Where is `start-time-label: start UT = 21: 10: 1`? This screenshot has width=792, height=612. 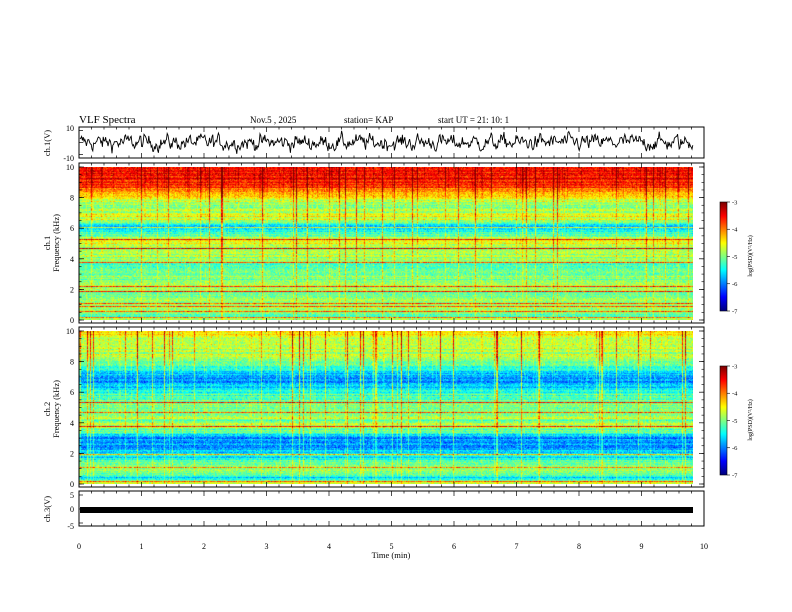
start-time-label: start UT = 21: 10: 1 is located at coordinates (473, 120).